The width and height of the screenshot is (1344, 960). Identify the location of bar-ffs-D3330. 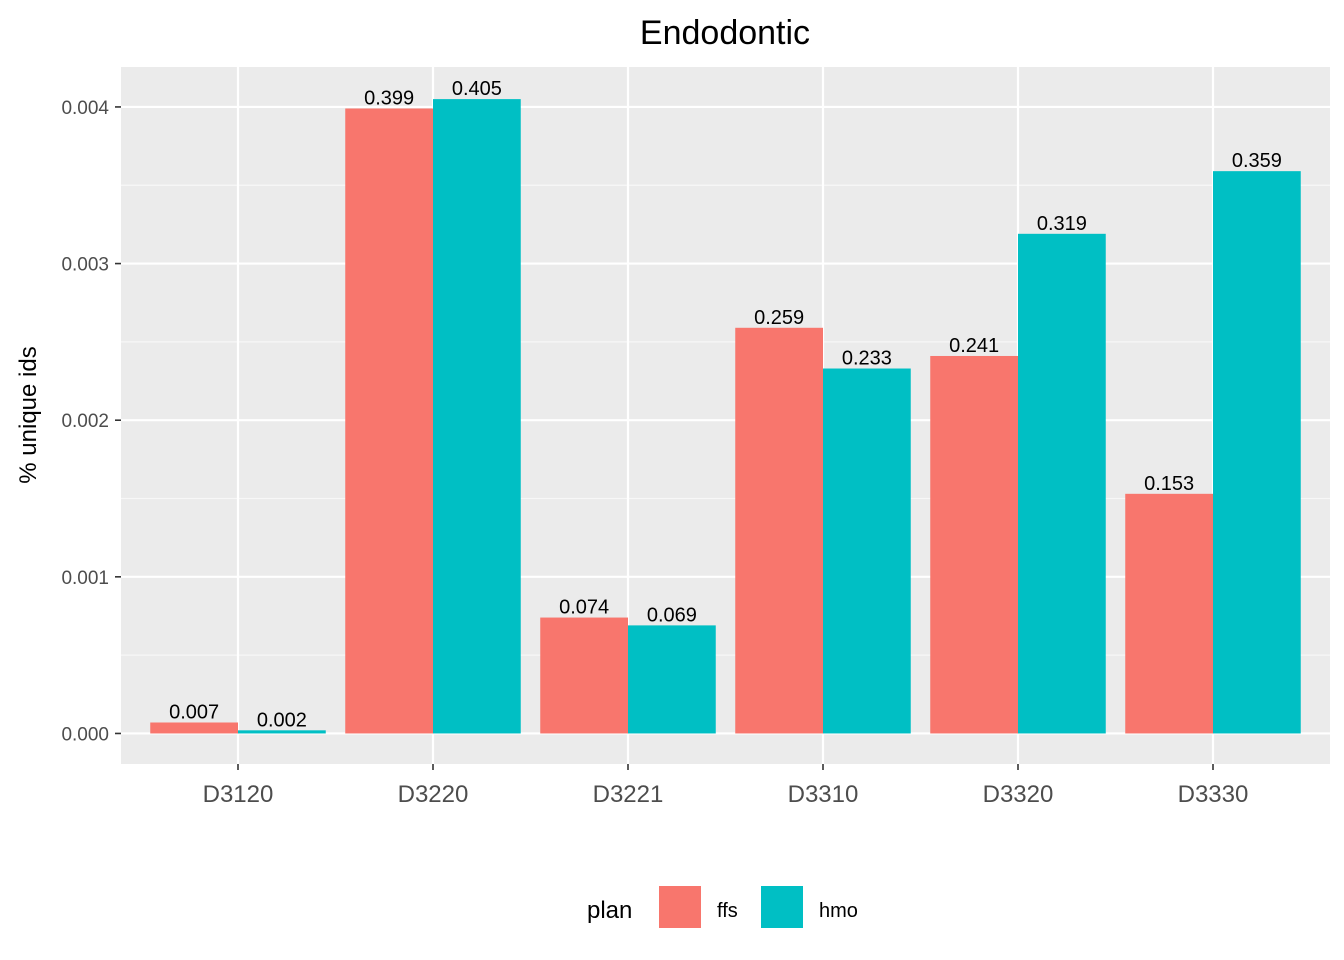
(1169, 613).